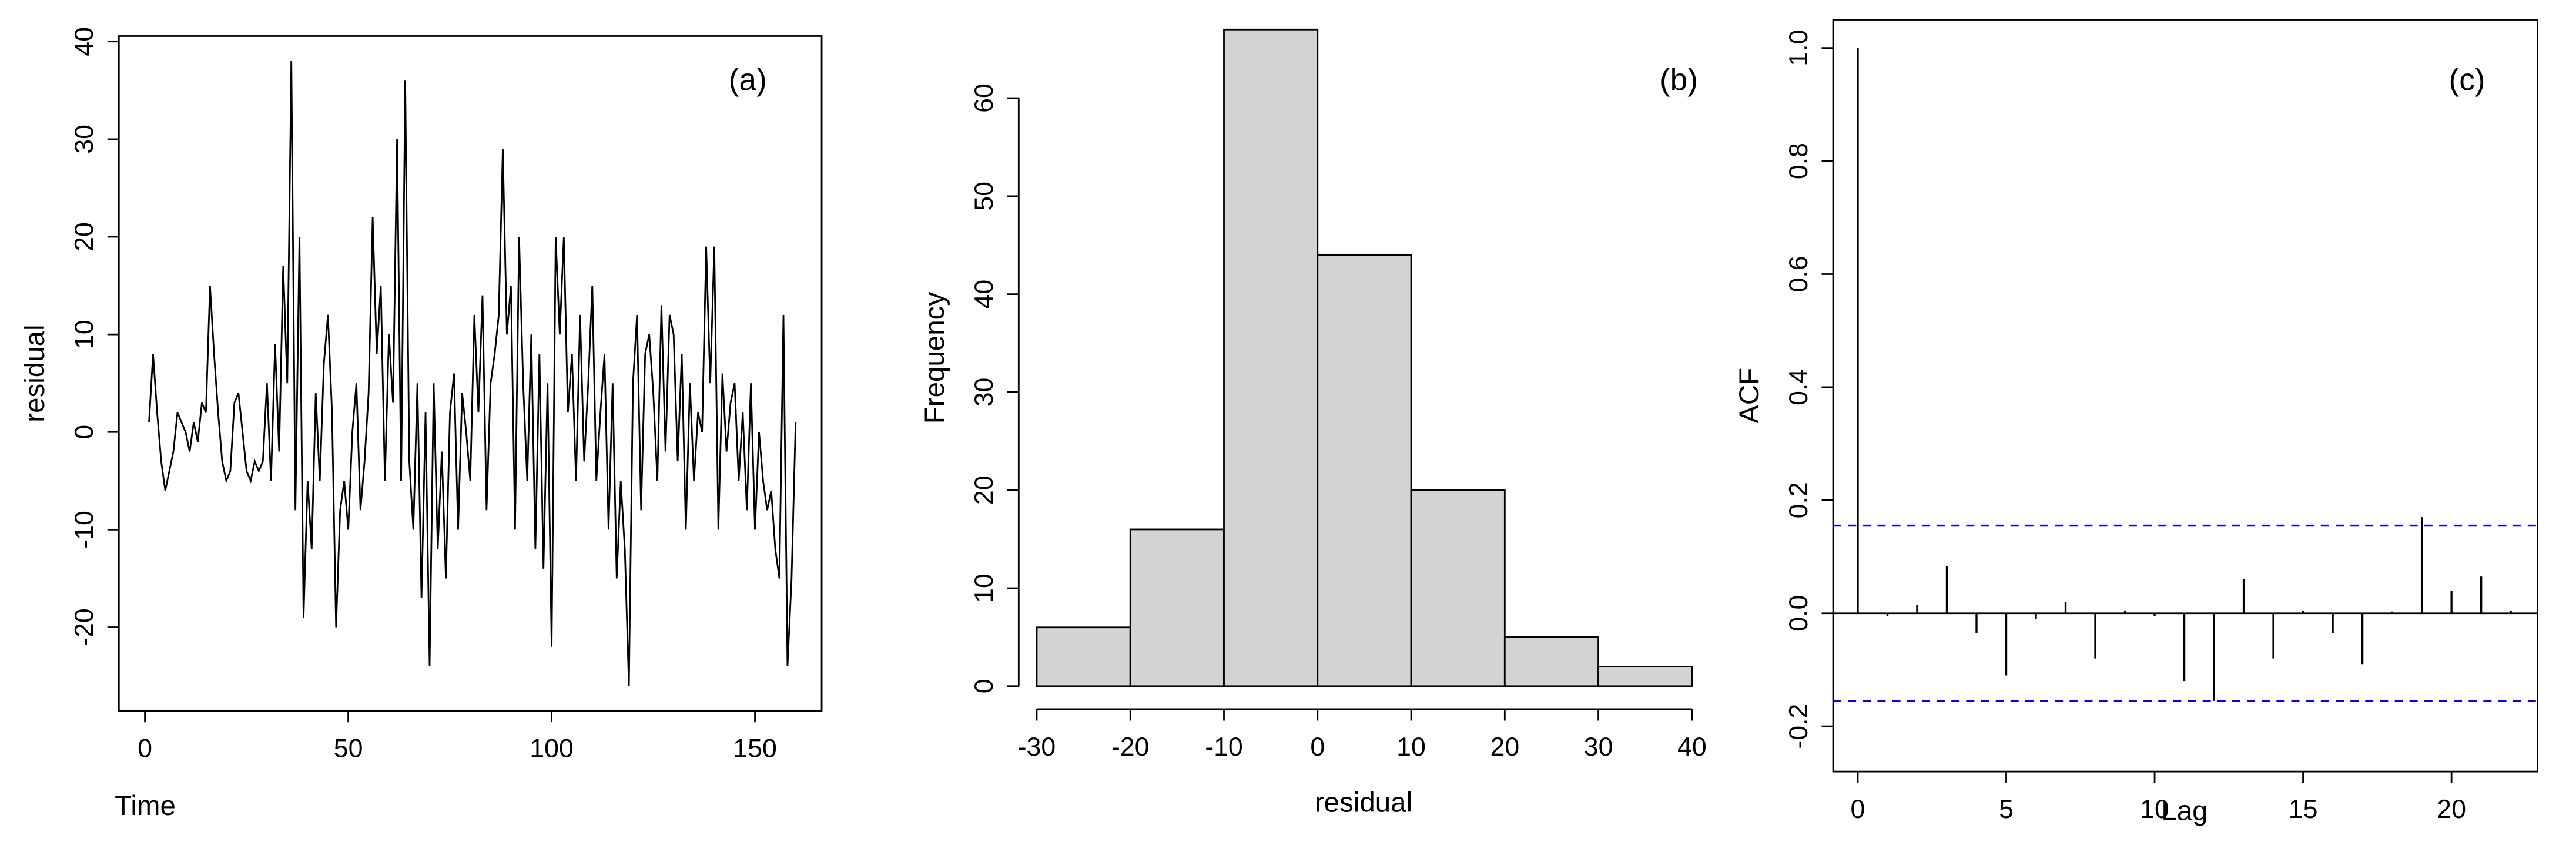  Describe the element at coordinates (84, 530) in the screenshot. I see `y-tick-label: -10` at that location.